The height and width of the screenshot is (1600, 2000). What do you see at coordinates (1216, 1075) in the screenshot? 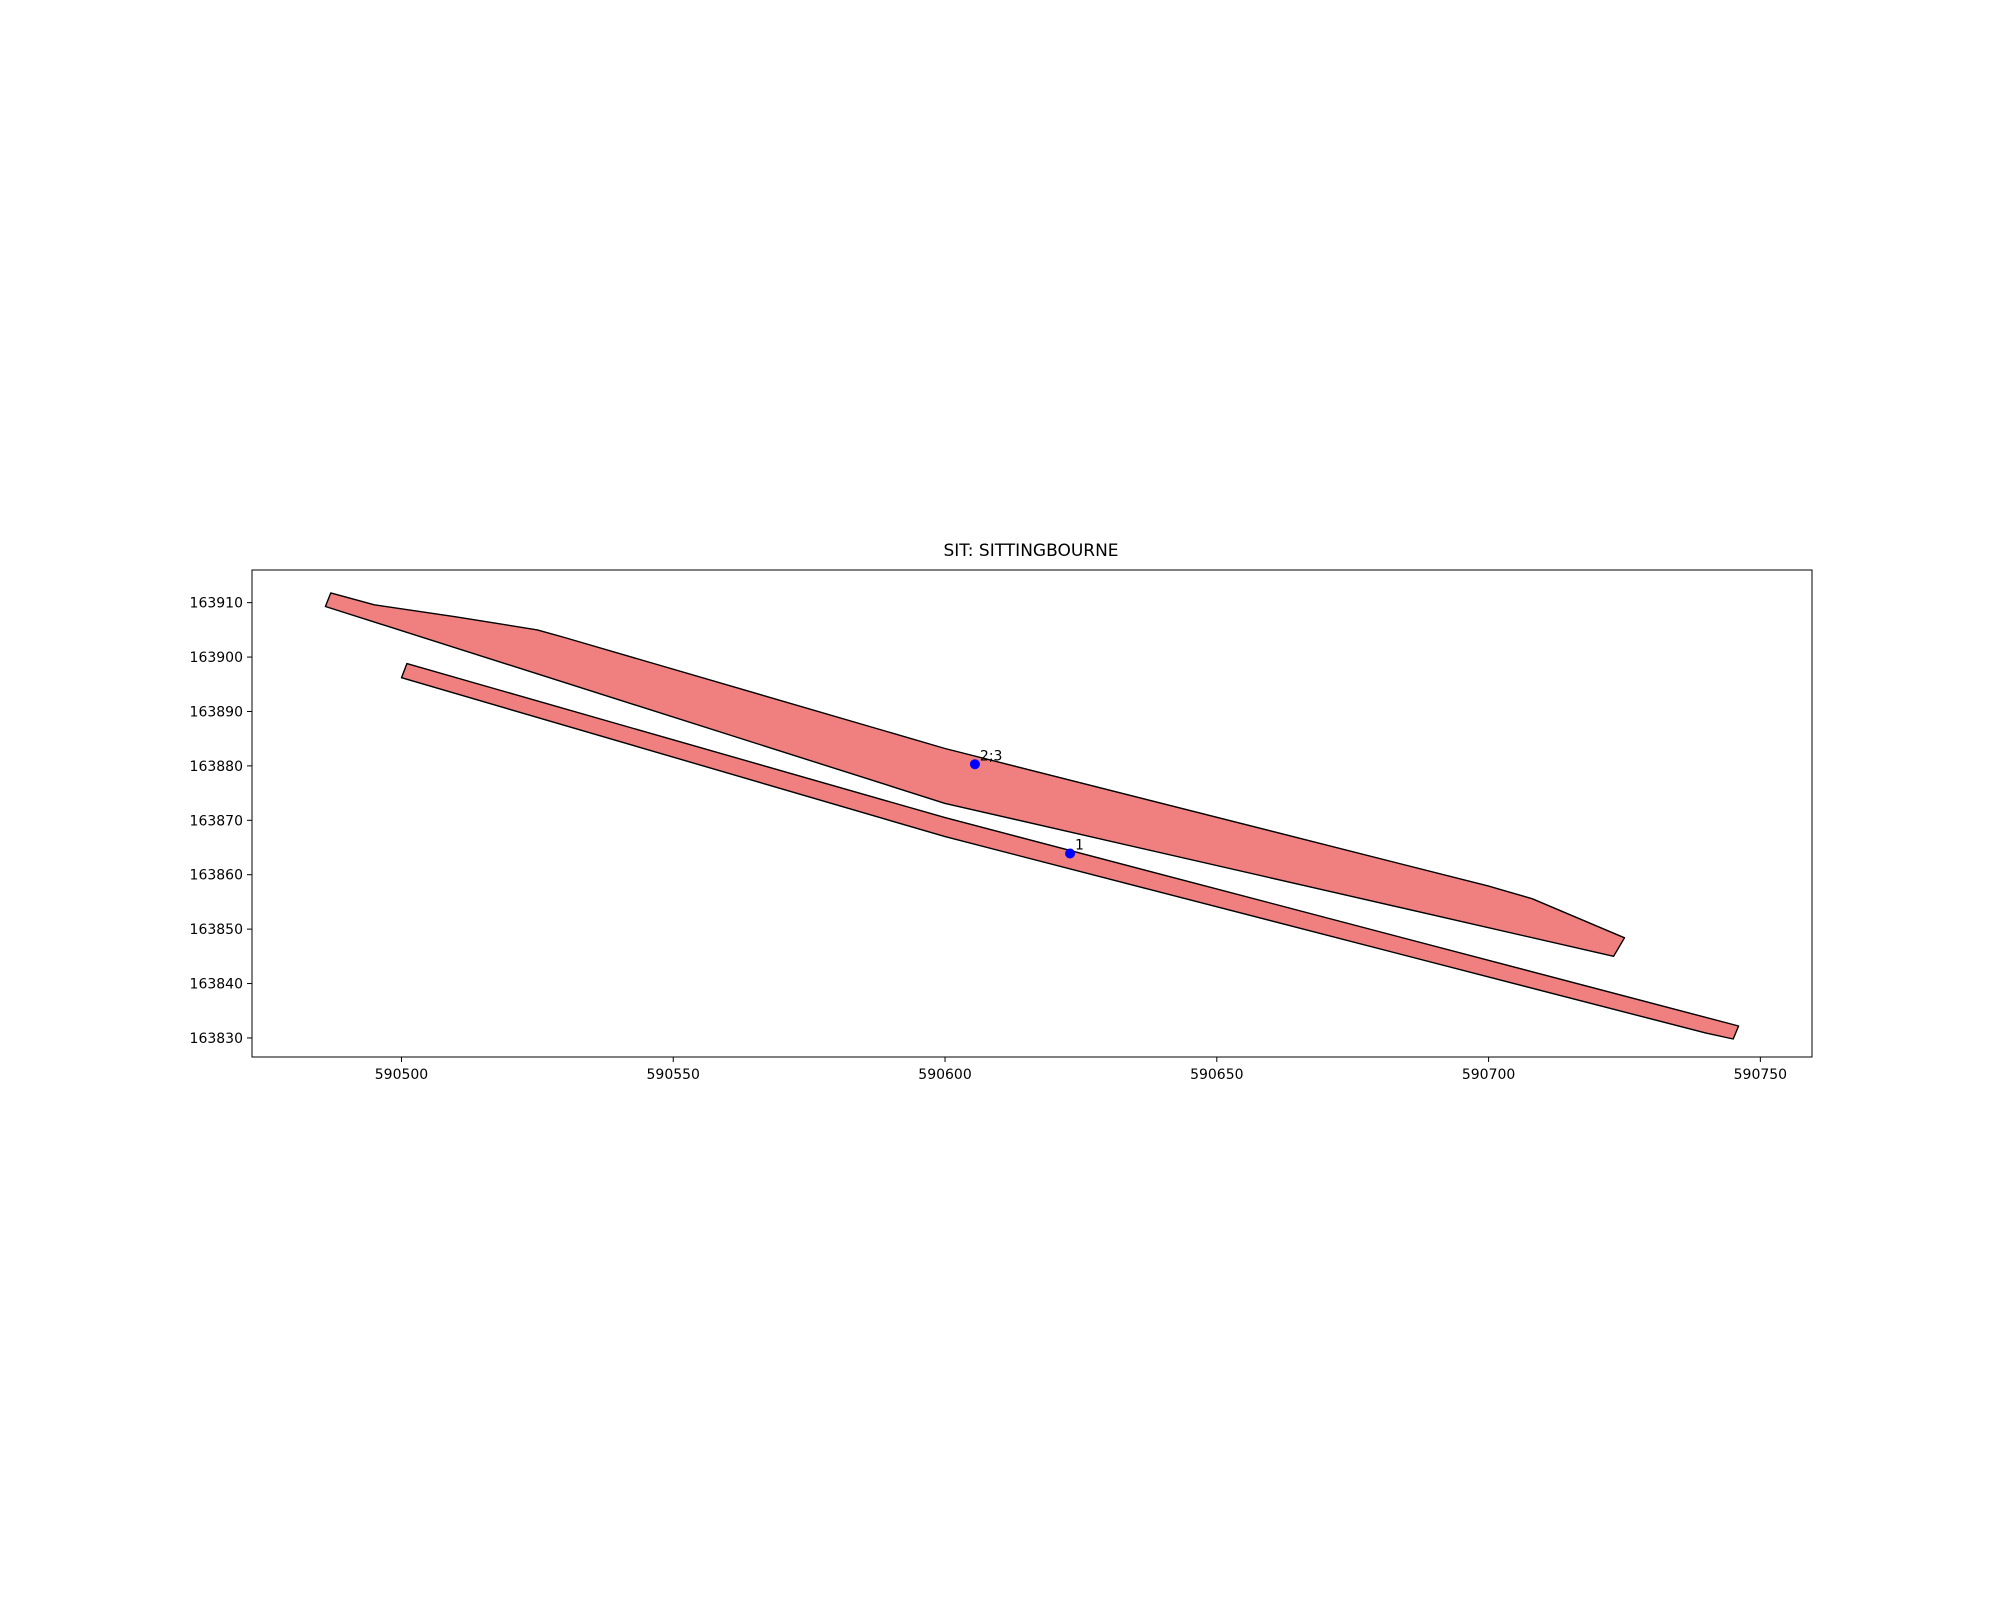
I see `x-tick-label-3: 590650` at bounding box center [1216, 1075].